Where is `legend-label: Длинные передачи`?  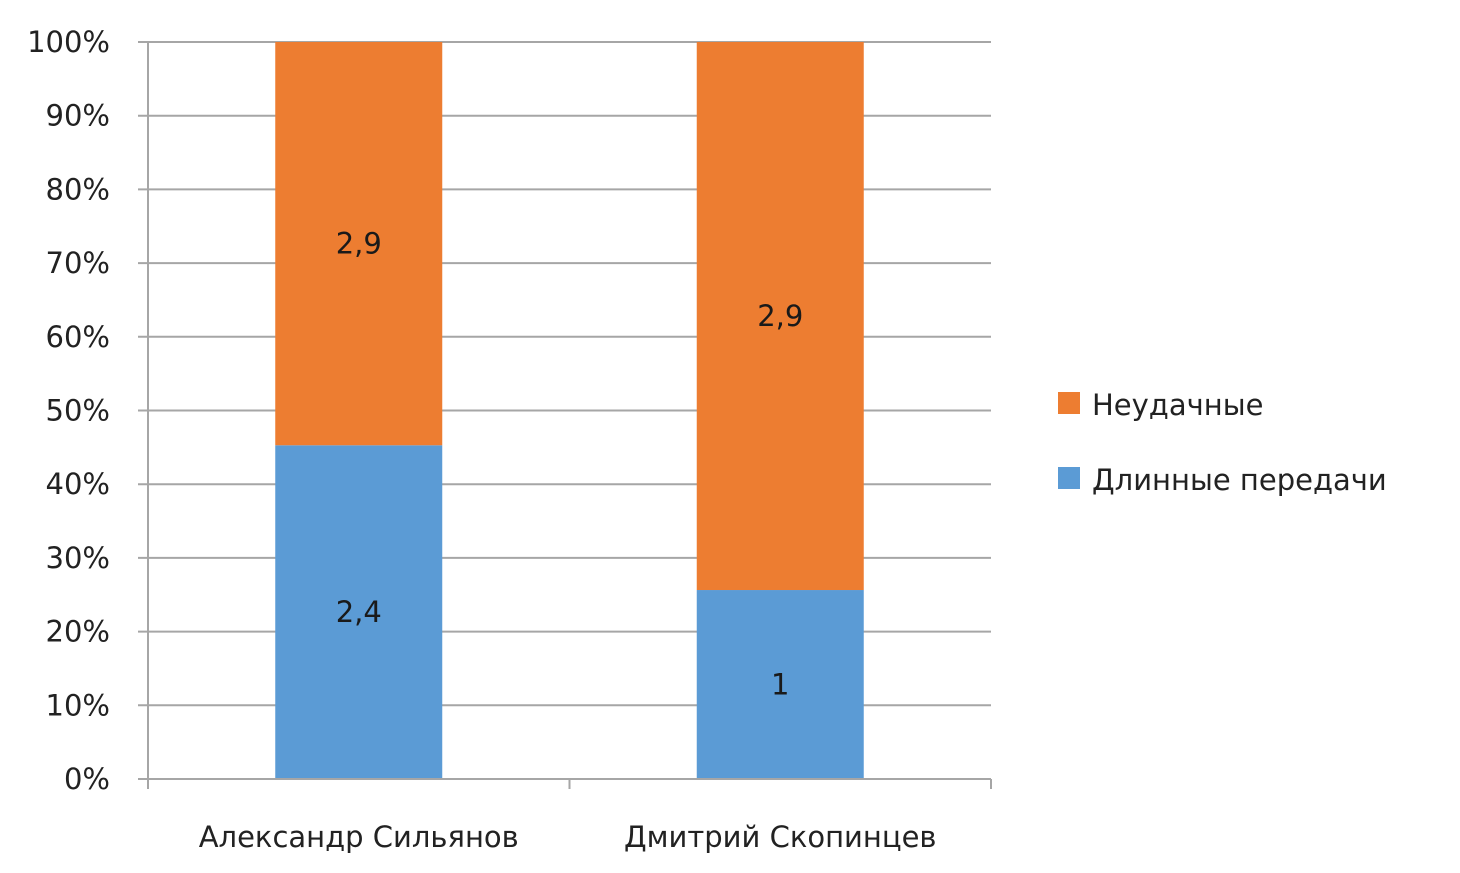 legend-label: Длинные передачи is located at coordinates (1239, 480).